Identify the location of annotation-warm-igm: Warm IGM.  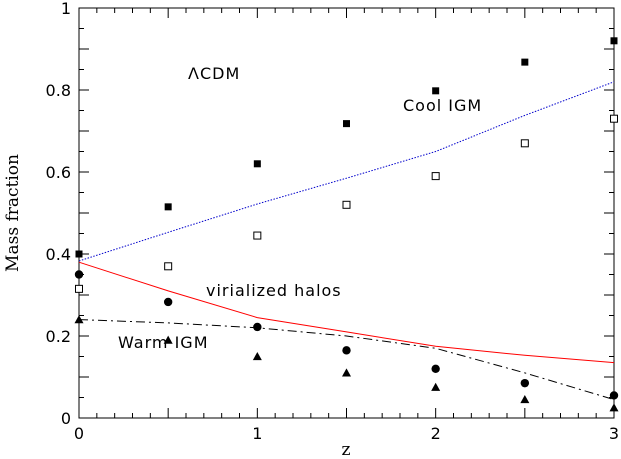
(163, 342).